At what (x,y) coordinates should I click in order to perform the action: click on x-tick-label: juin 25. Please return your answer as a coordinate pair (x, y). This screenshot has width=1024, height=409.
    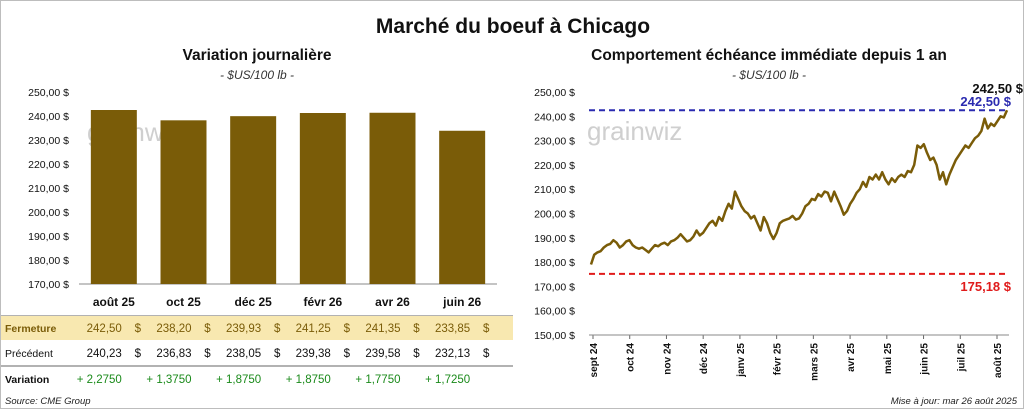
    Looking at the image, I should click on (925, 359).